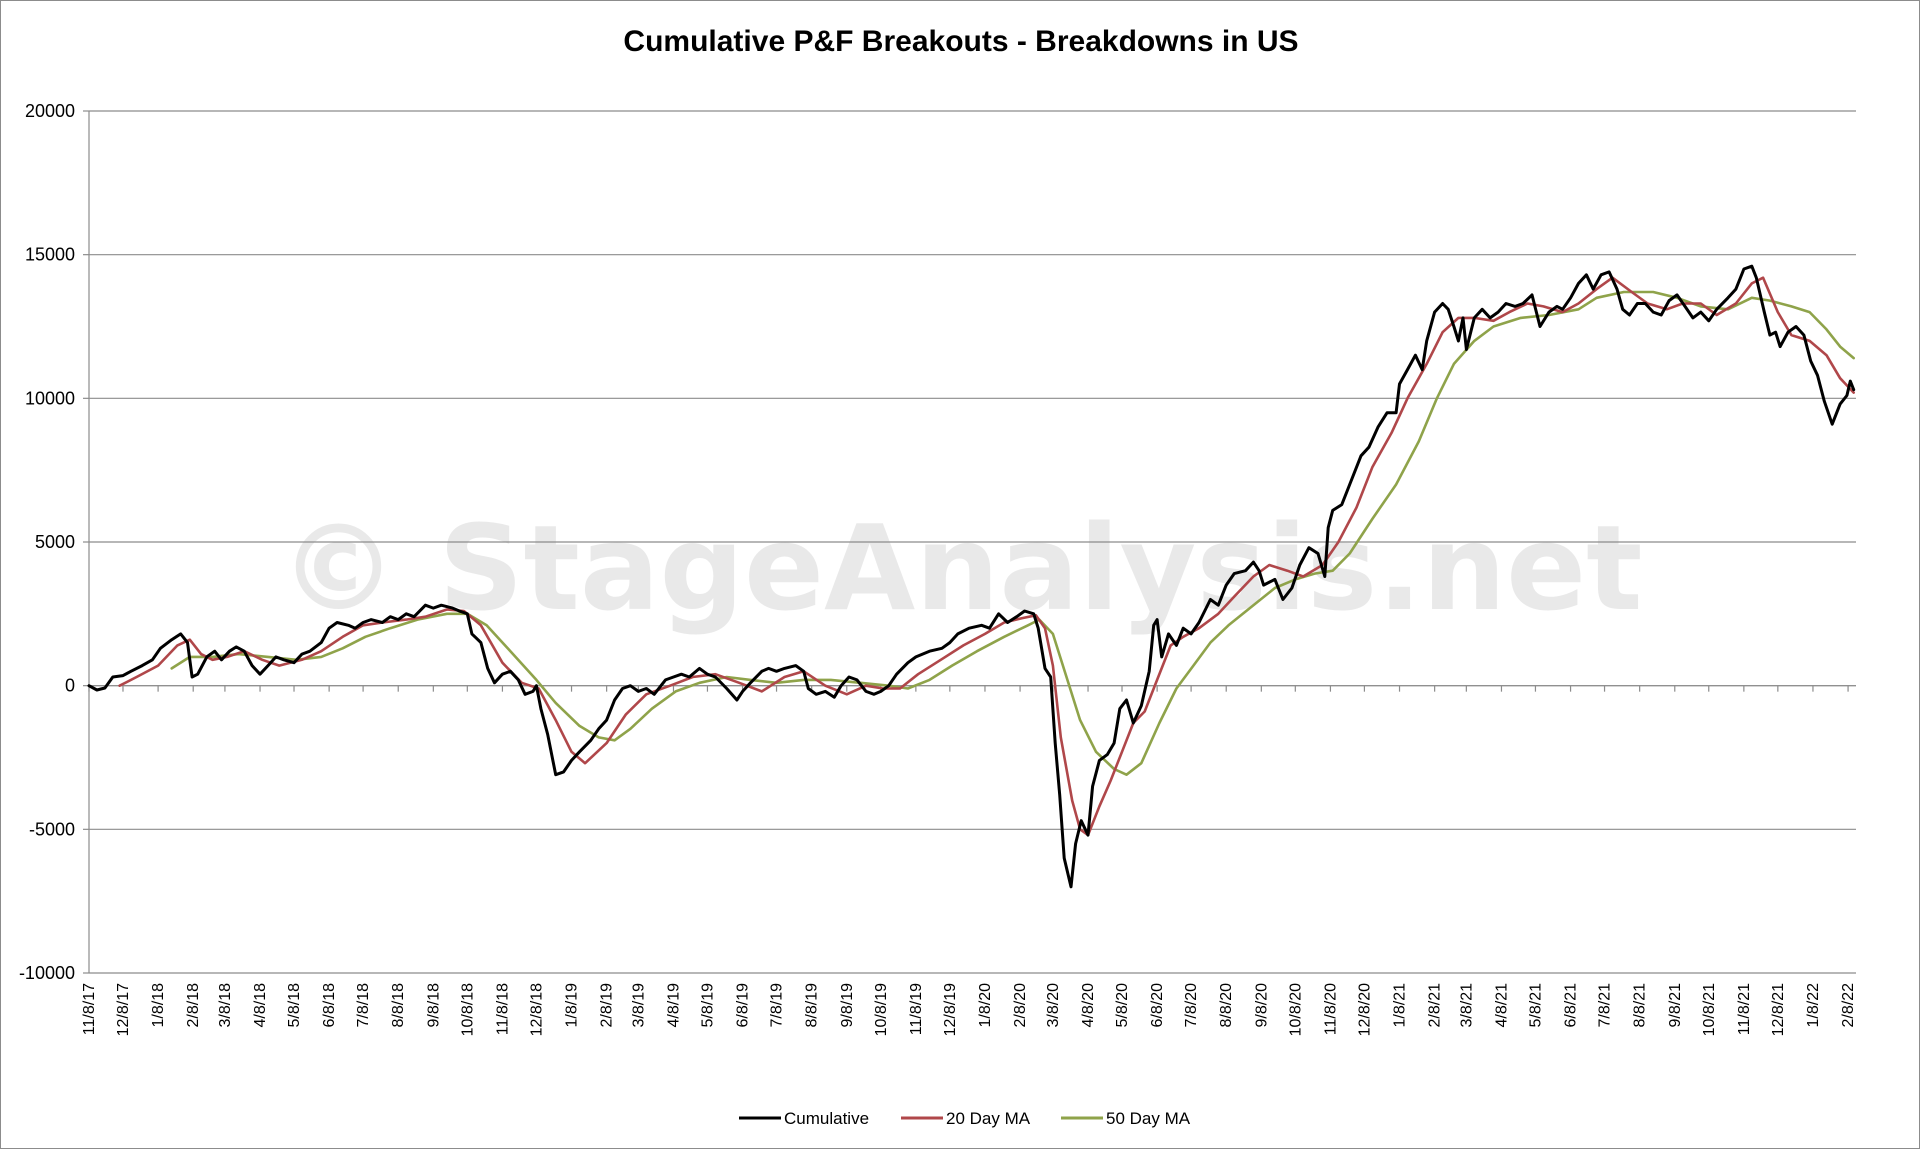  What do you see at coordinates (1501, 1005) in the screenshot?
I see `x-tick-label: 4/8/21` at bounding box center [1501, 1005].